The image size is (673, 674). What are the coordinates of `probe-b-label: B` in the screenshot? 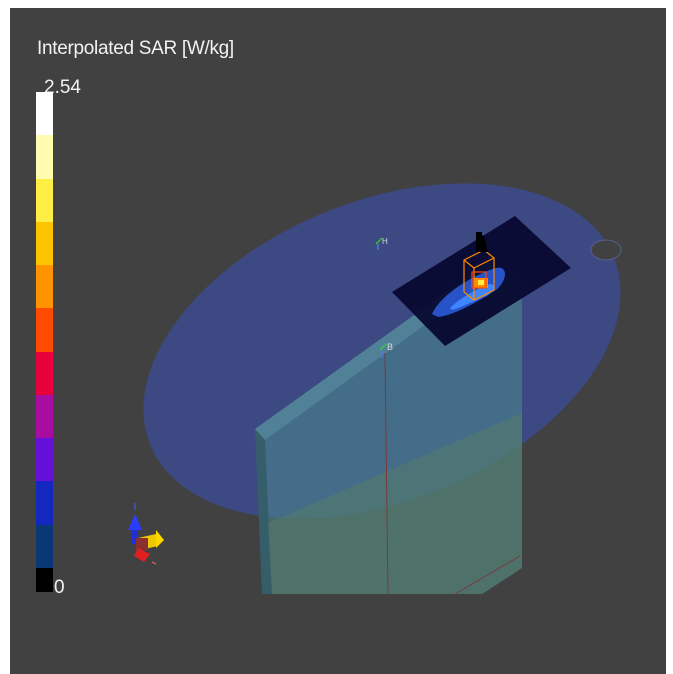 It's located at (390, 347).